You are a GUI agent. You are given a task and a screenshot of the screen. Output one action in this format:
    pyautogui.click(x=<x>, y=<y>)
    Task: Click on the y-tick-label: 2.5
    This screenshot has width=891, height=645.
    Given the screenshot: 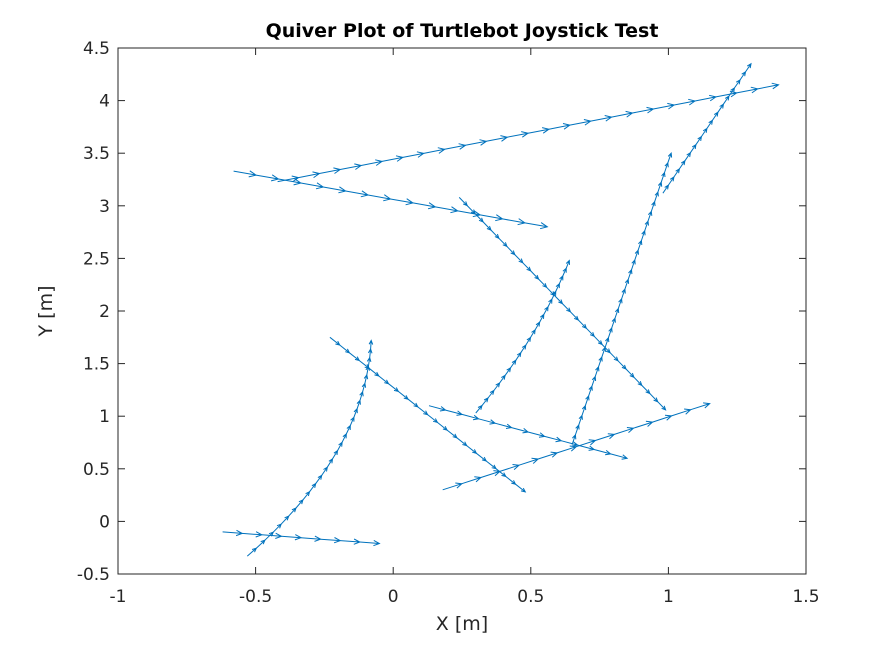 What is the action you would take?
    pyautogui.click(x=96, y=259)
    